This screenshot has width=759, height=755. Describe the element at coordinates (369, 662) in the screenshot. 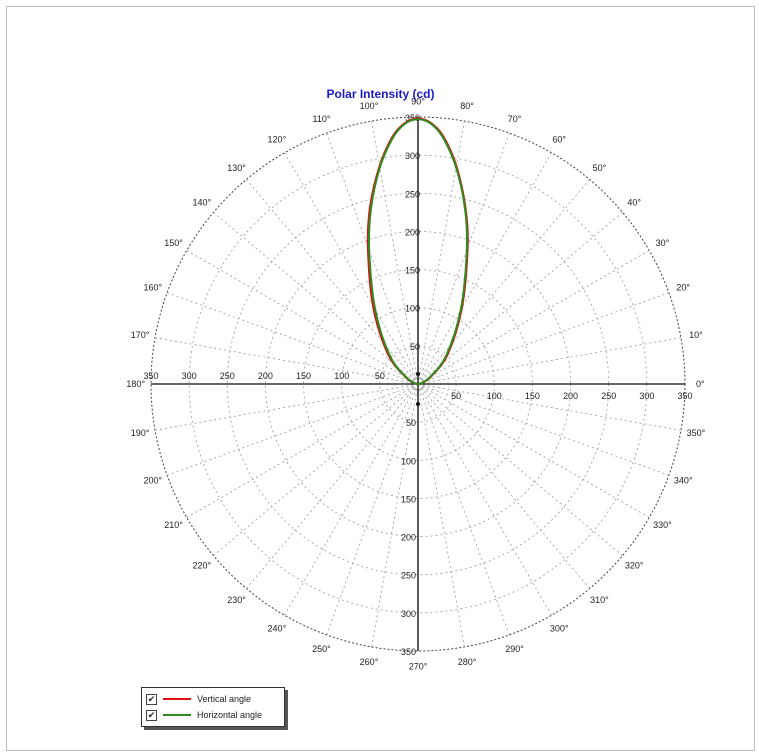

I see `angle-label-260: 260°` at that location.